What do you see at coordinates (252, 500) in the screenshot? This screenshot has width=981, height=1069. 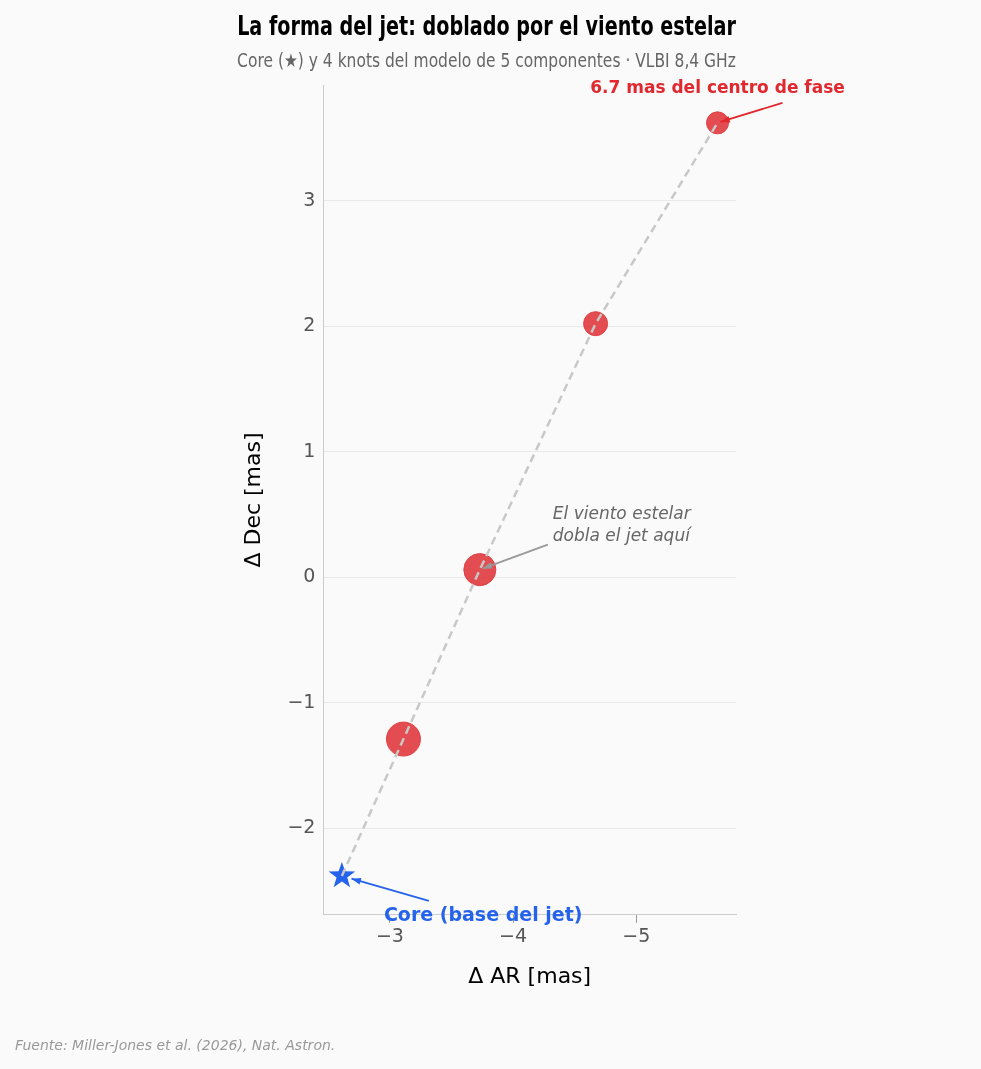 I see `y-axis-title: Δ Dec [mas]` at bounding box center [252, 500].